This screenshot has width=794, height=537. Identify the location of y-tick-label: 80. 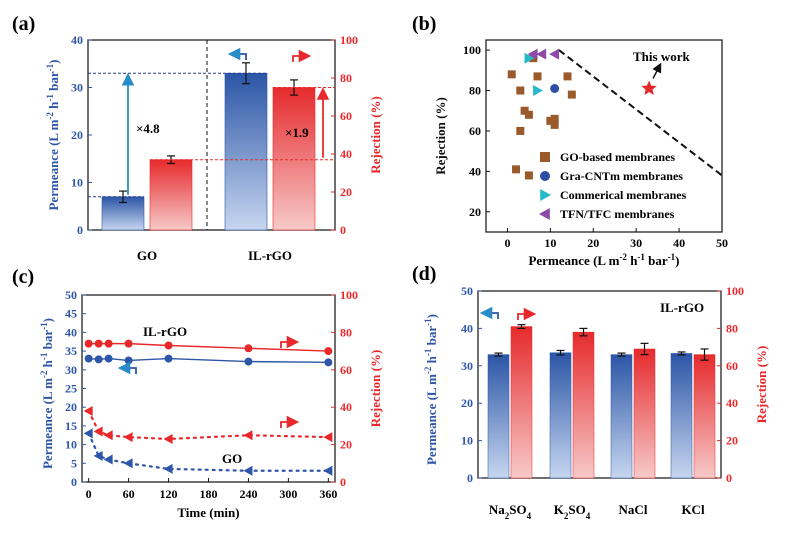
(475, 91).